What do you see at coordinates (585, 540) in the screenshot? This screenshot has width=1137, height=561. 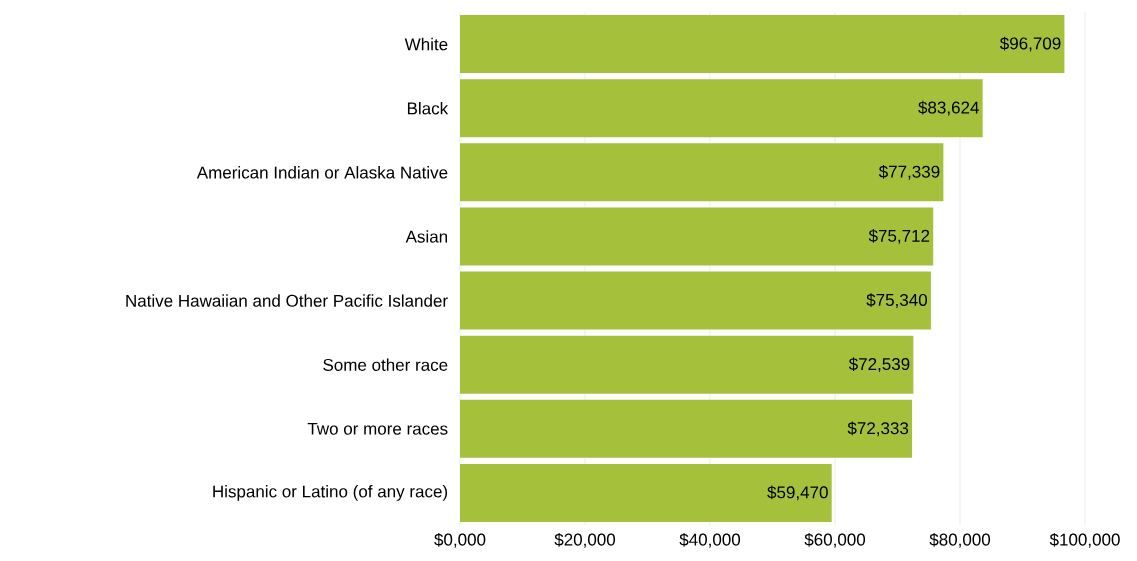 I see `x-tick-label: $20,000` at bounding box center [585, 540].